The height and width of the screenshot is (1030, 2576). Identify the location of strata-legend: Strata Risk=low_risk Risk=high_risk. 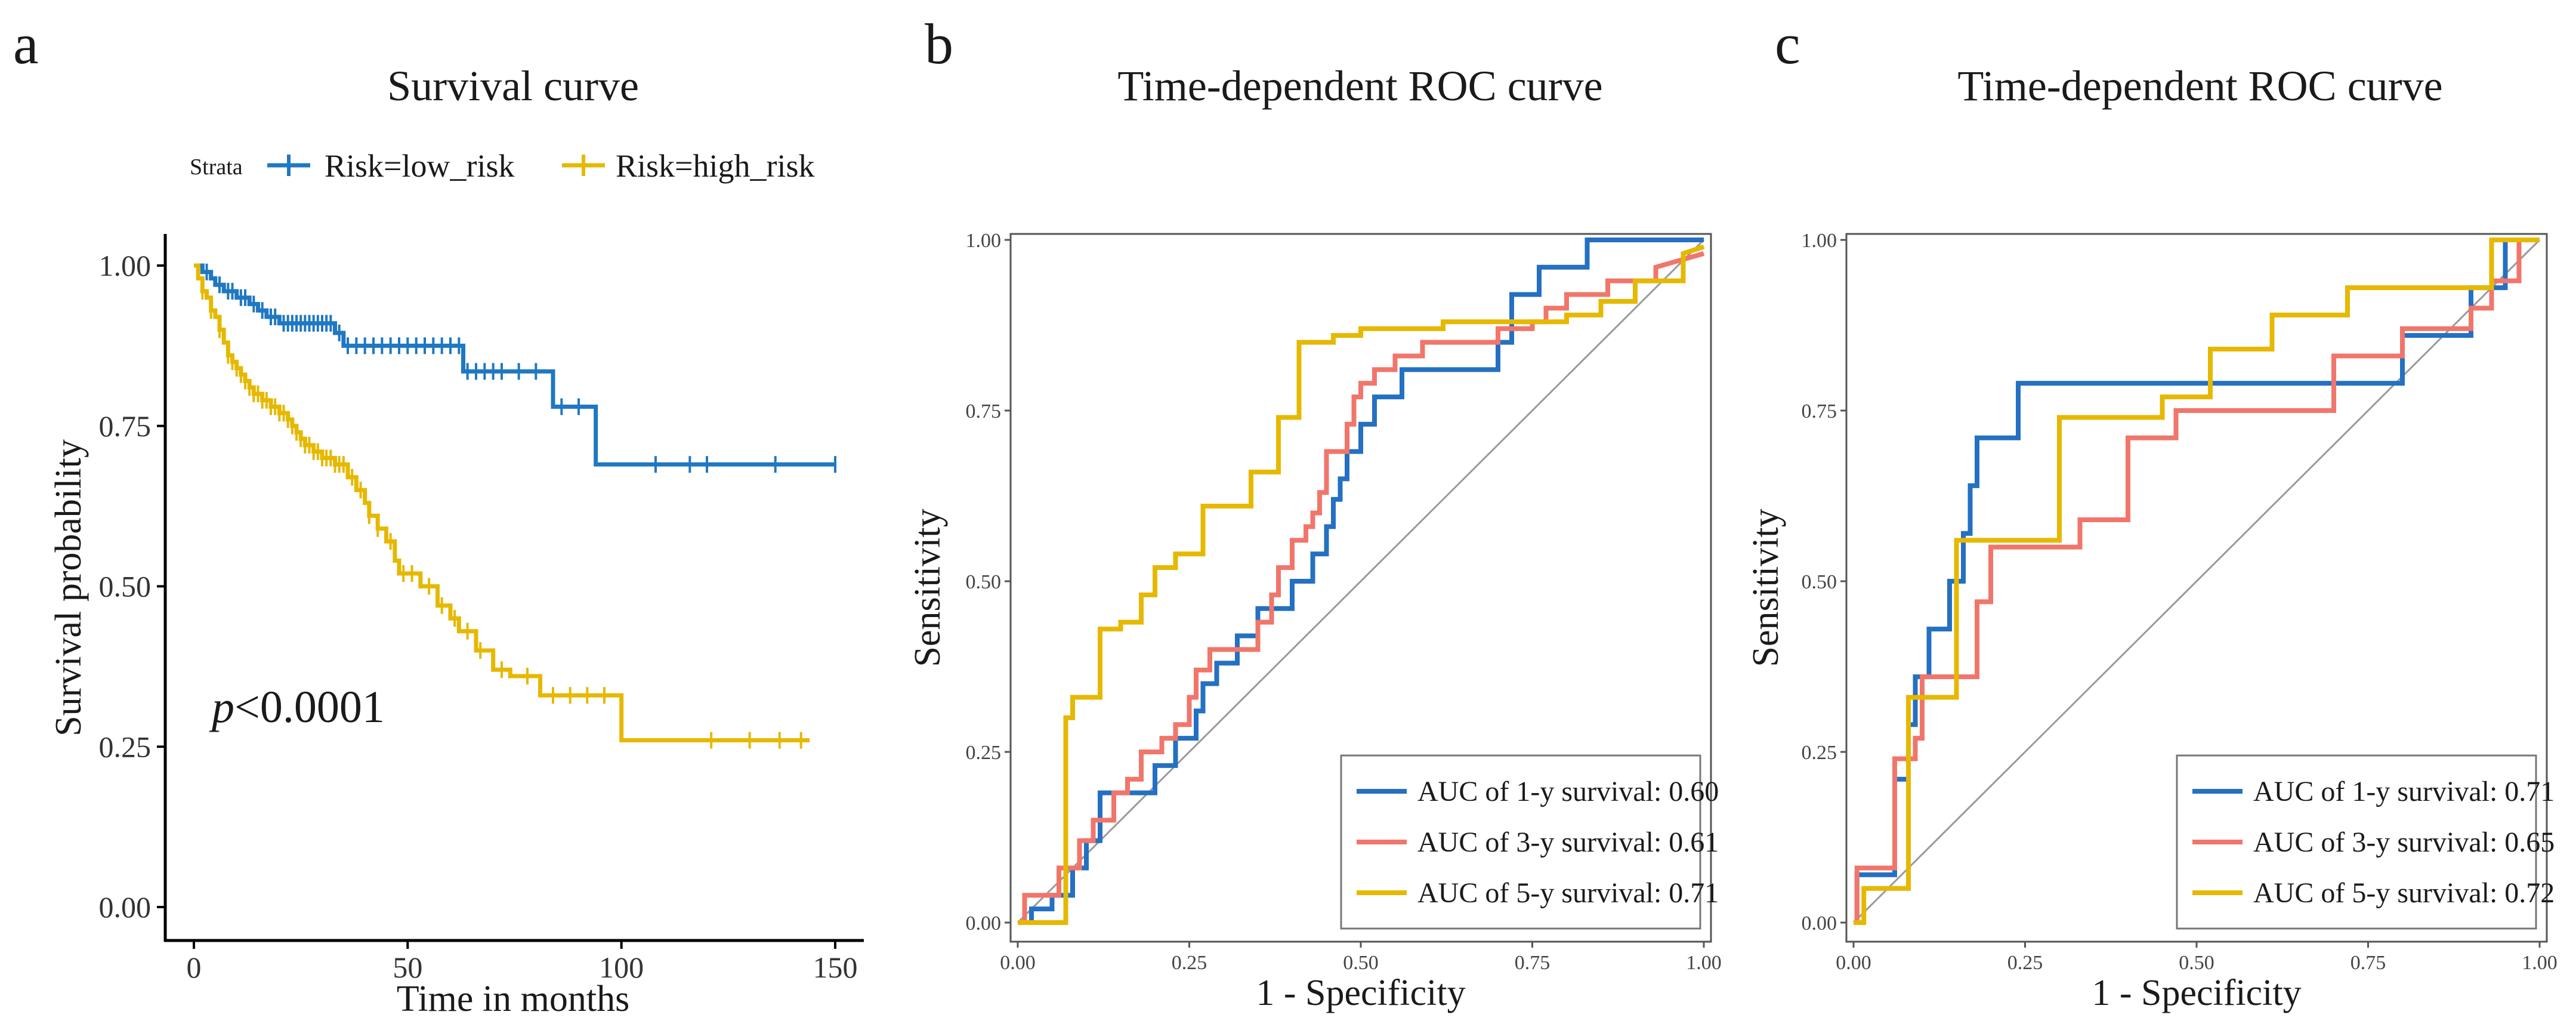
(503, 166).